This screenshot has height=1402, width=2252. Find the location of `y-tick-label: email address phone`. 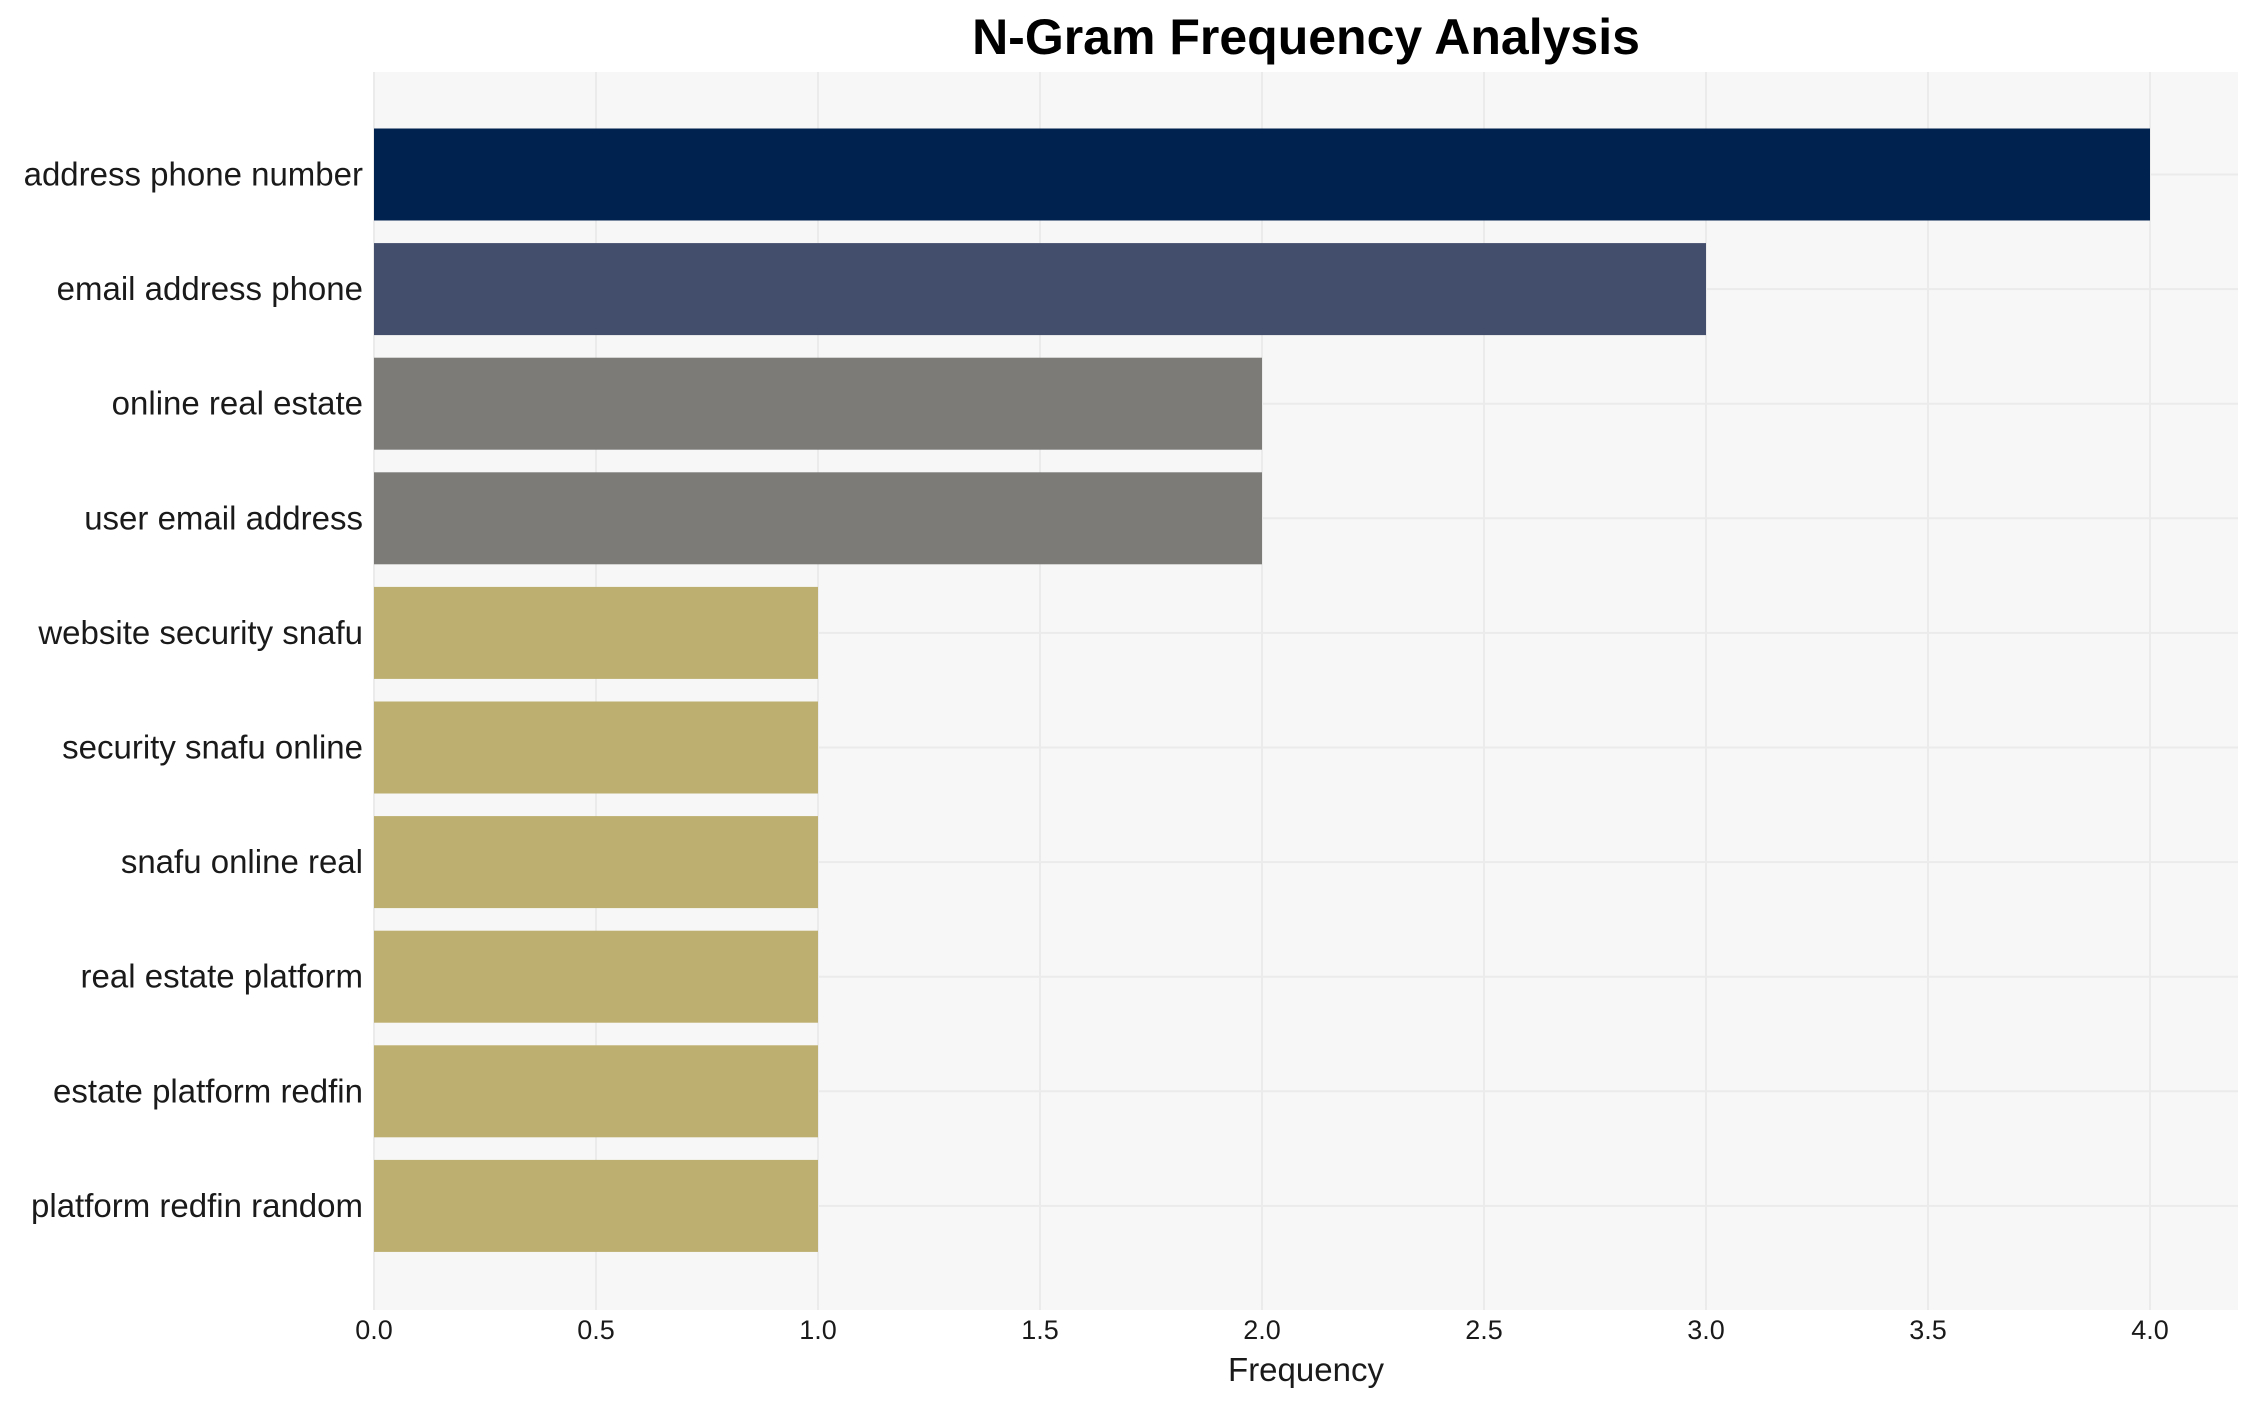

y-tick-label: email address phone is located at coordinates (210, 288).